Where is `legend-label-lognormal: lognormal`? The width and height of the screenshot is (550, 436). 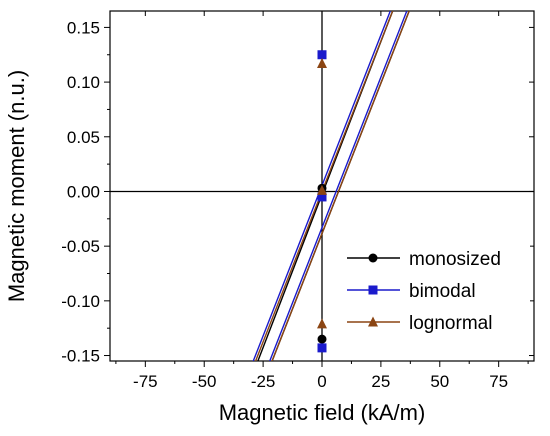 legend-label-lognormal: lognormal is located at coordinates (450, 323).